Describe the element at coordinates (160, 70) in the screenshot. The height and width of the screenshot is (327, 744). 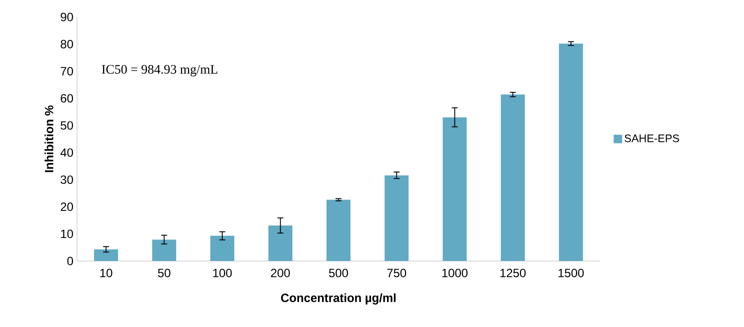
I see `annotation: IC50 = 984.93 mg/mL` at that location.